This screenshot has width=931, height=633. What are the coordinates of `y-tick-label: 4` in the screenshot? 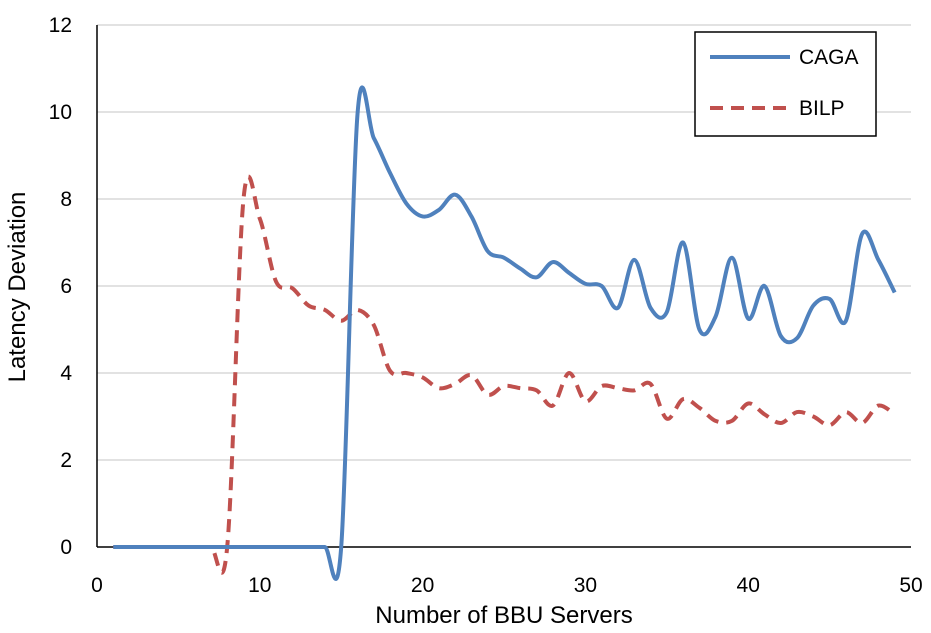 It's located at (66, 373).